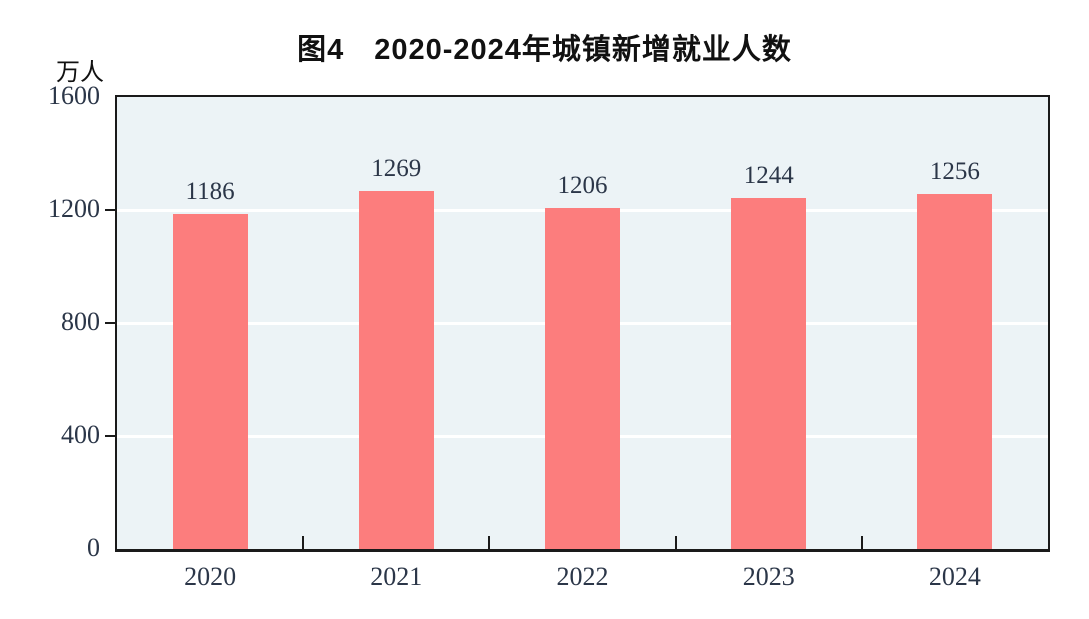  Describe the element at coordinates (396, 369) in the screenshot. I see `bar-2021` at that location.